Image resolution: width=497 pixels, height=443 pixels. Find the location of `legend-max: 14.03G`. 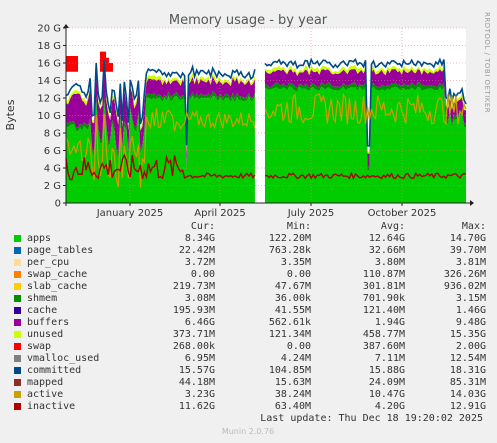

legend-max: 14.03G is located at coordinates (467, 394).